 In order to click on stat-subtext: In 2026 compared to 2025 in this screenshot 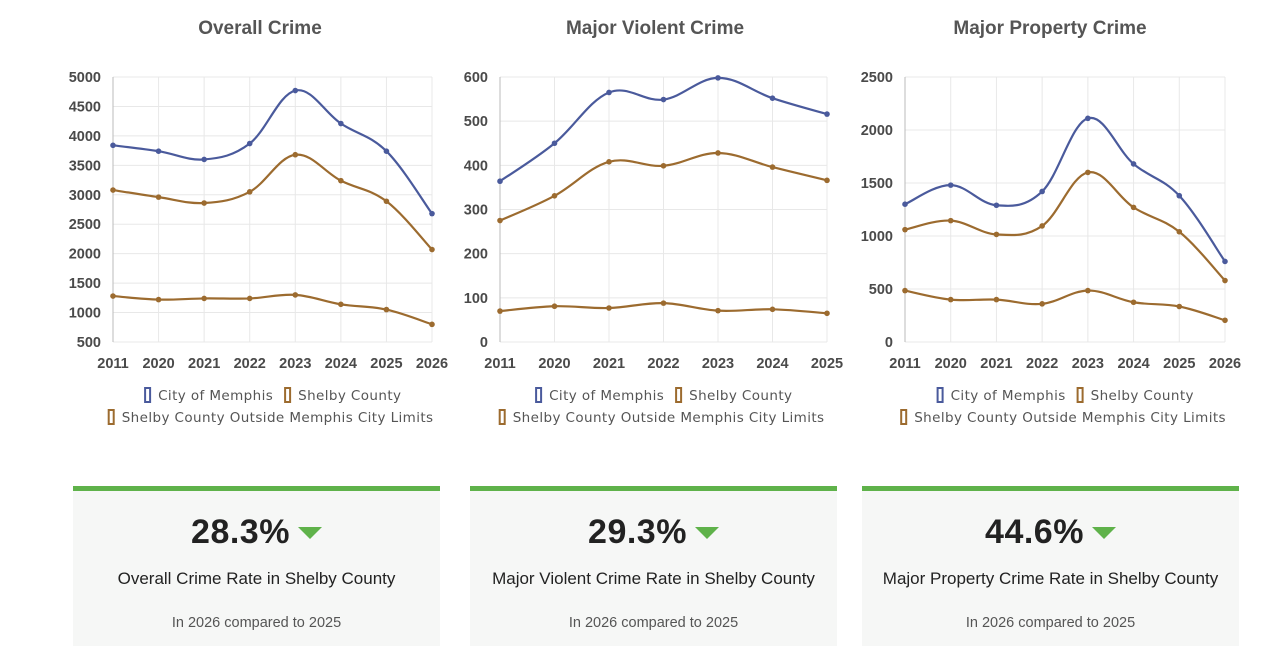, I will do `click(256, 623)`.